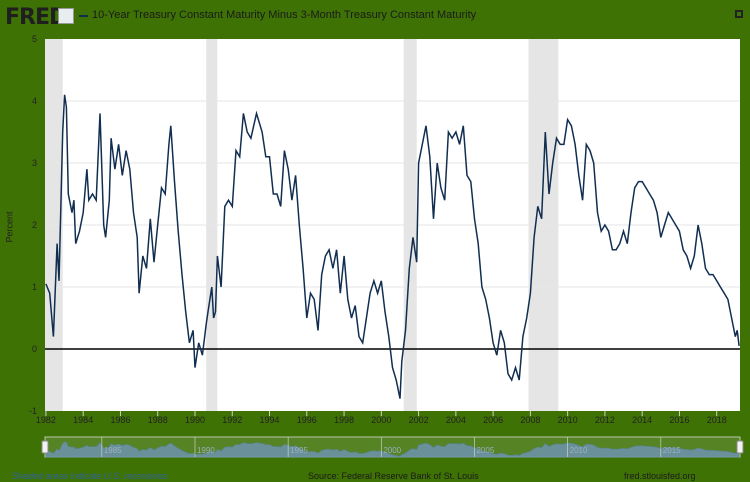 This screenshot has width=750, height=482. I want to click on navigator-tick-label: 1995, so click(299, 450).